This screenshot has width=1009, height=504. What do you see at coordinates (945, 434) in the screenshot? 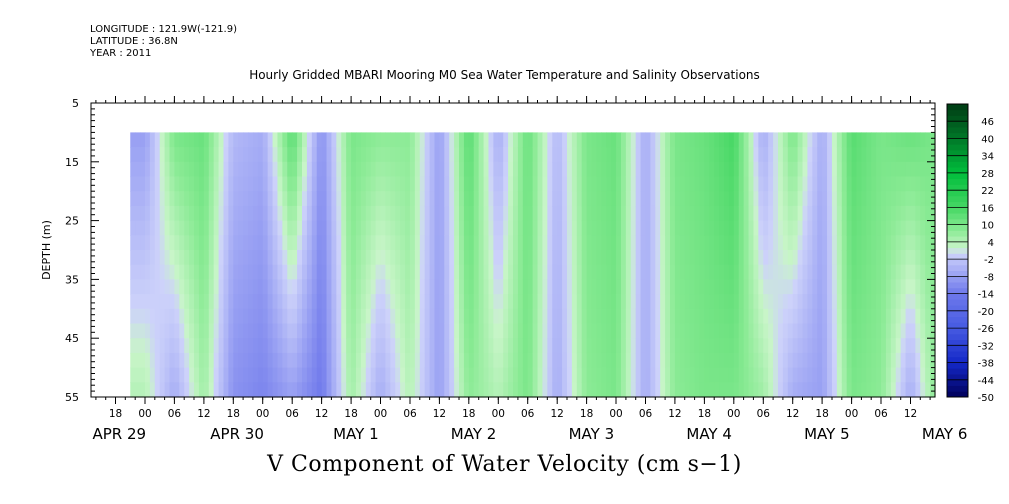
I see `x-day-label: MAY 6` at bounding box center [945, 434].